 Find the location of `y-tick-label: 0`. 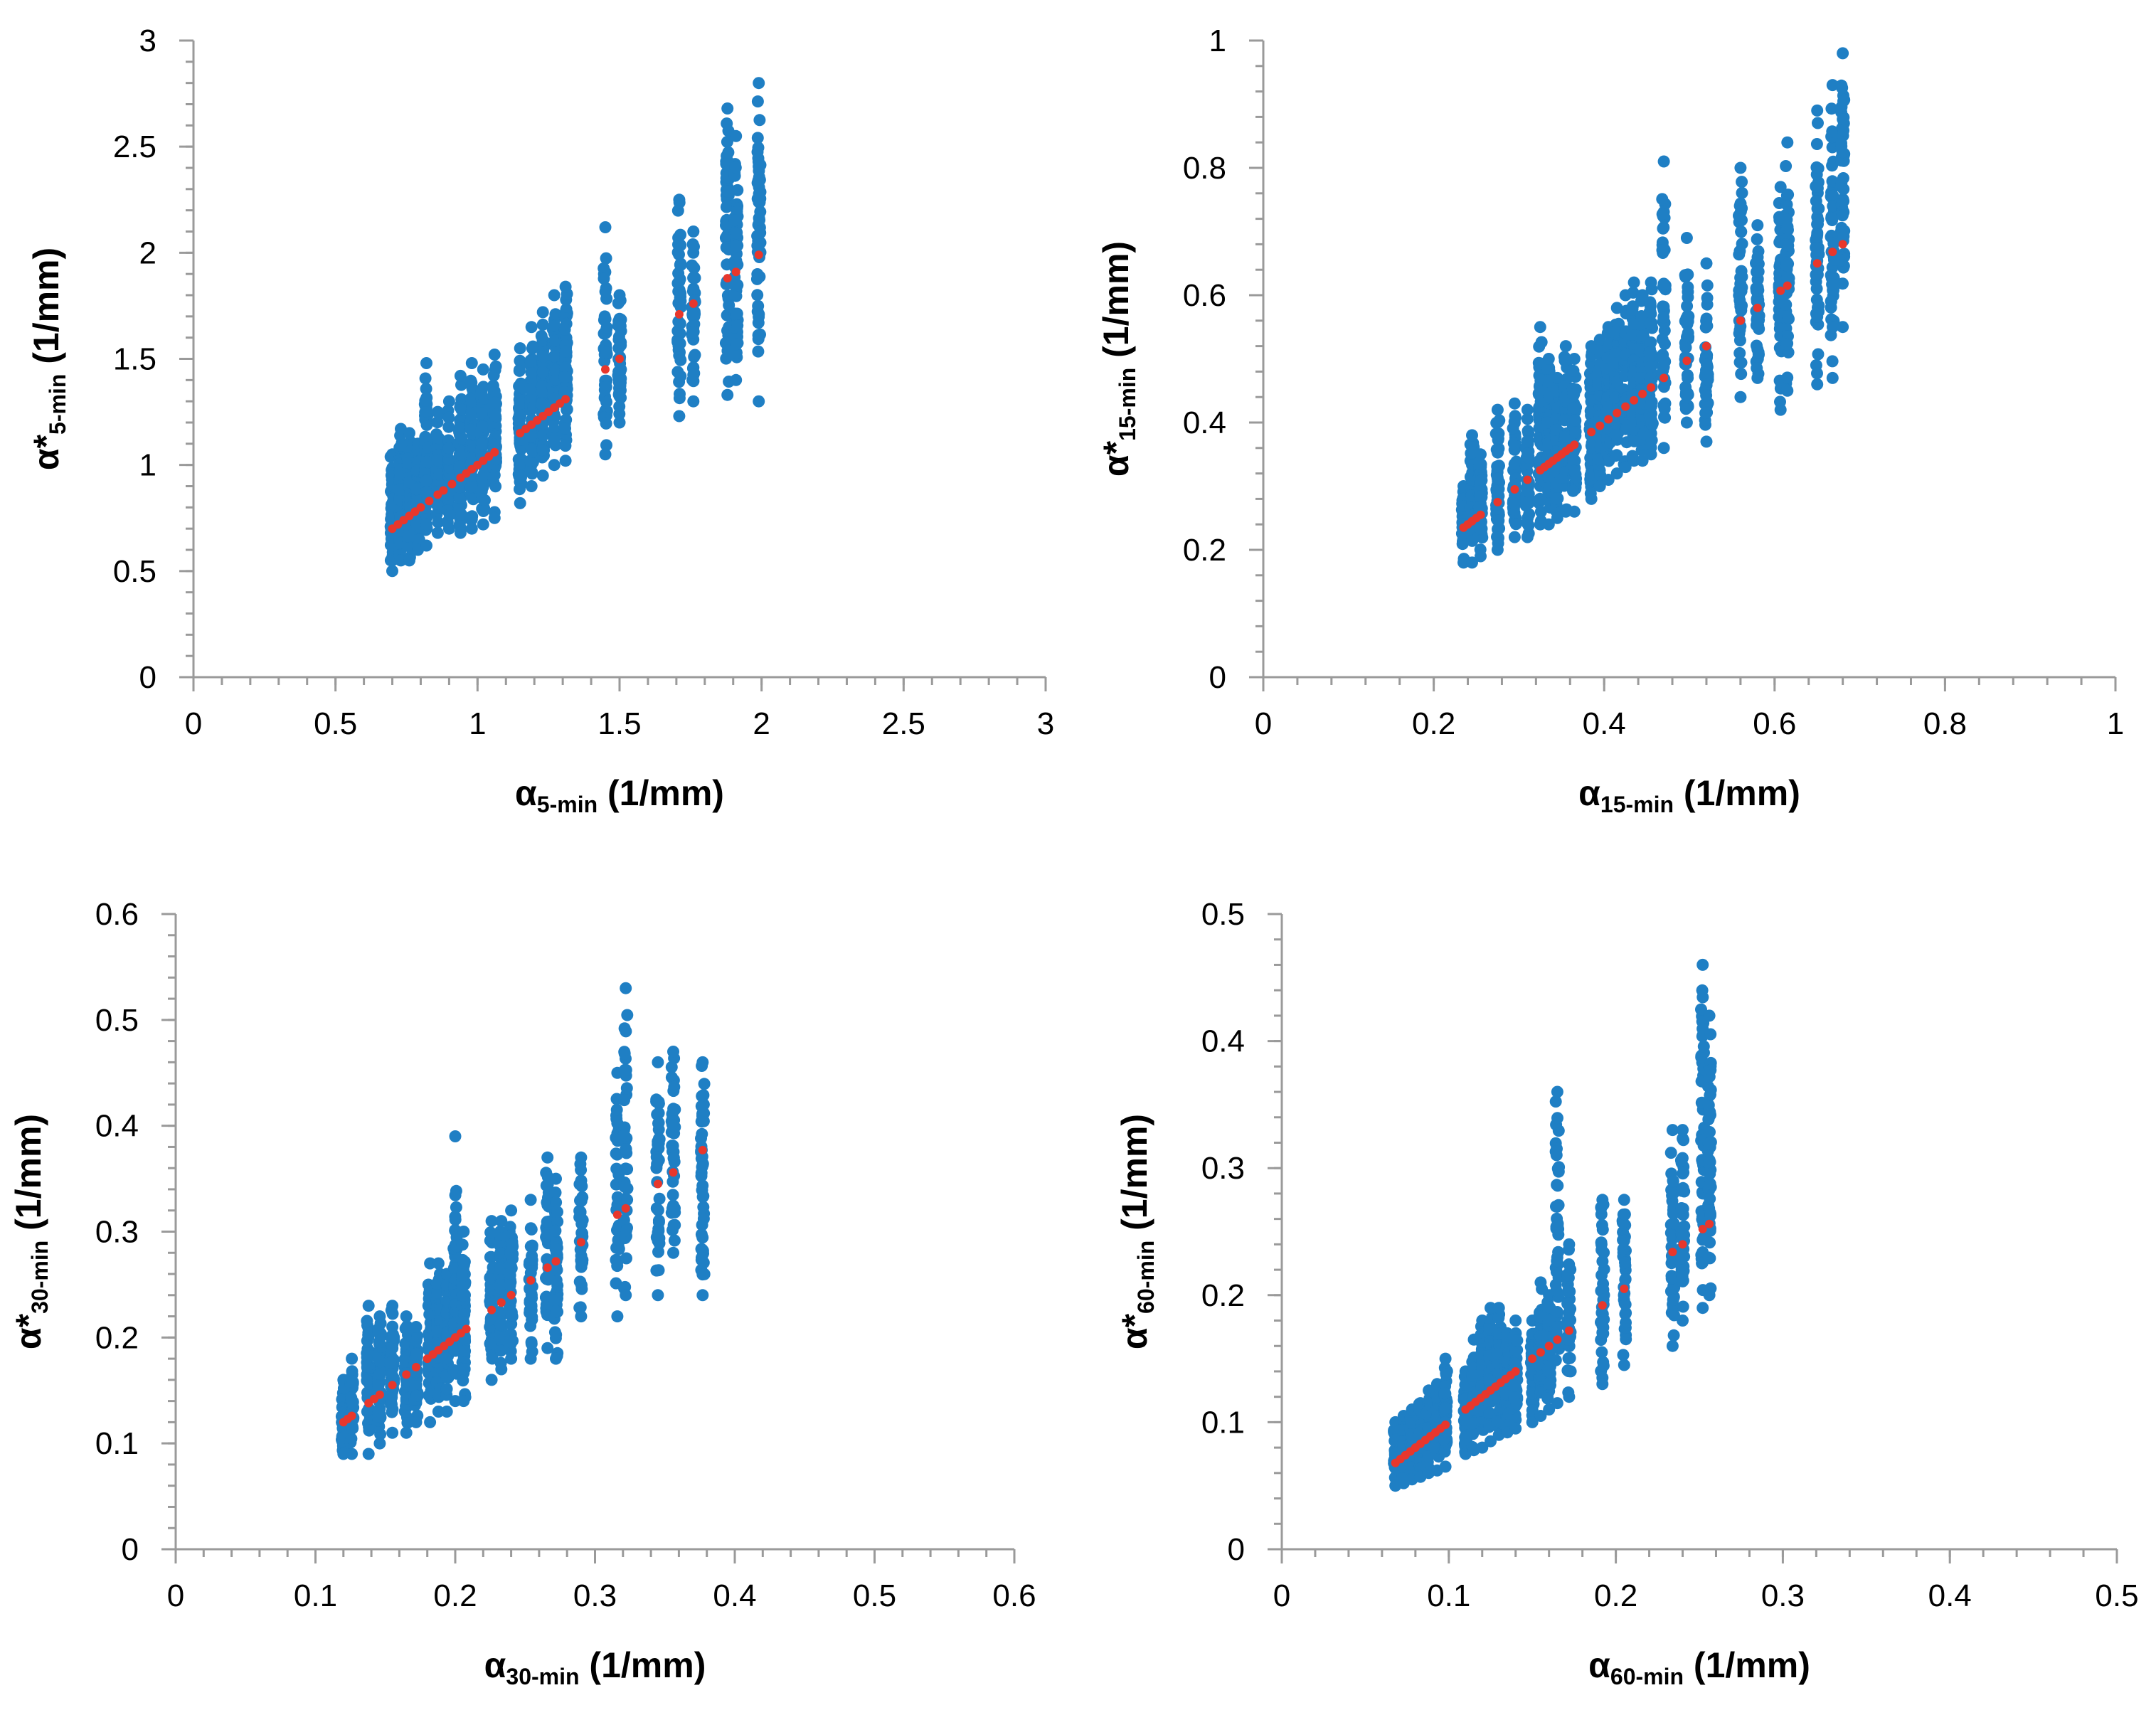

y-tick-label: 0 is located at coordinates (147, 678).